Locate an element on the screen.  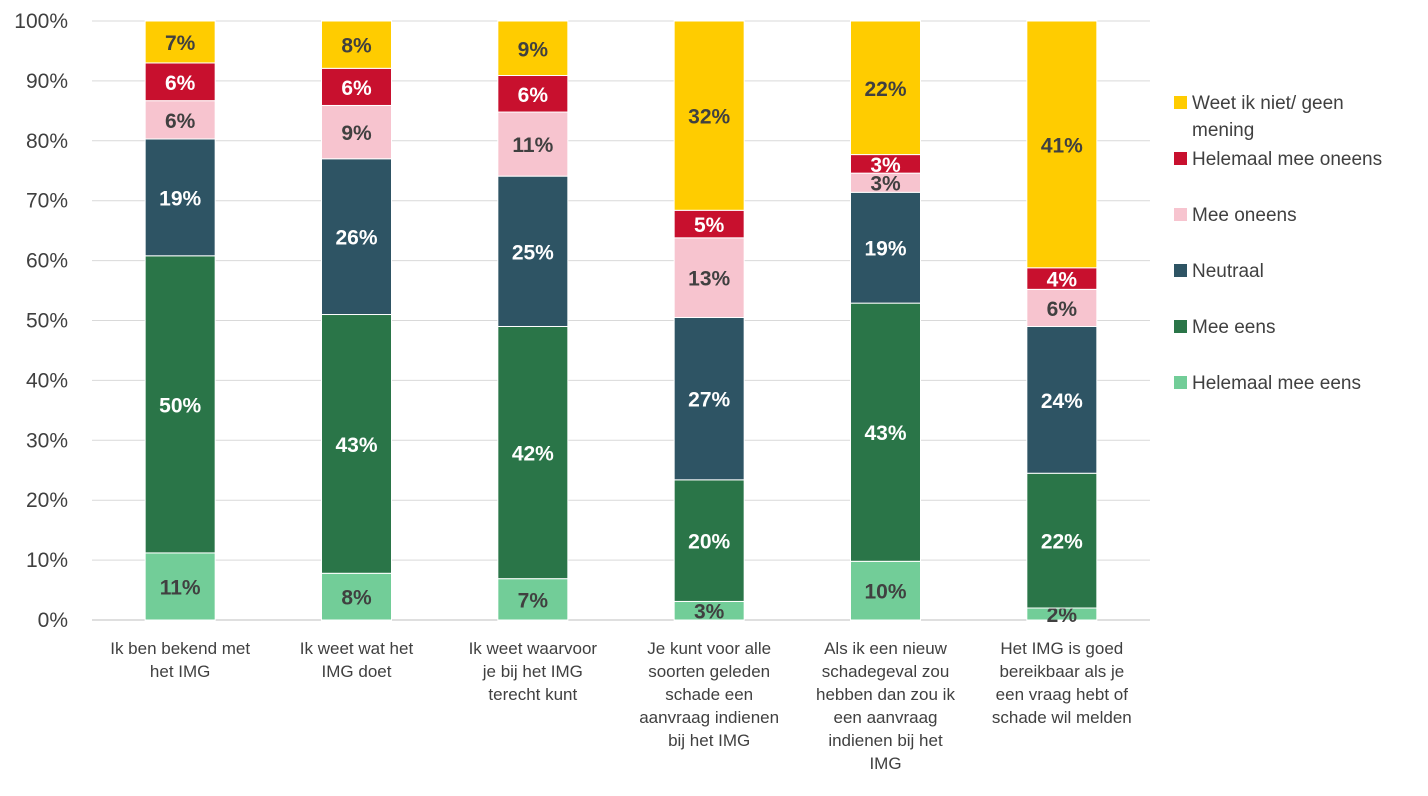
y-tick-label: 80% is located at coordinates (47, 141).